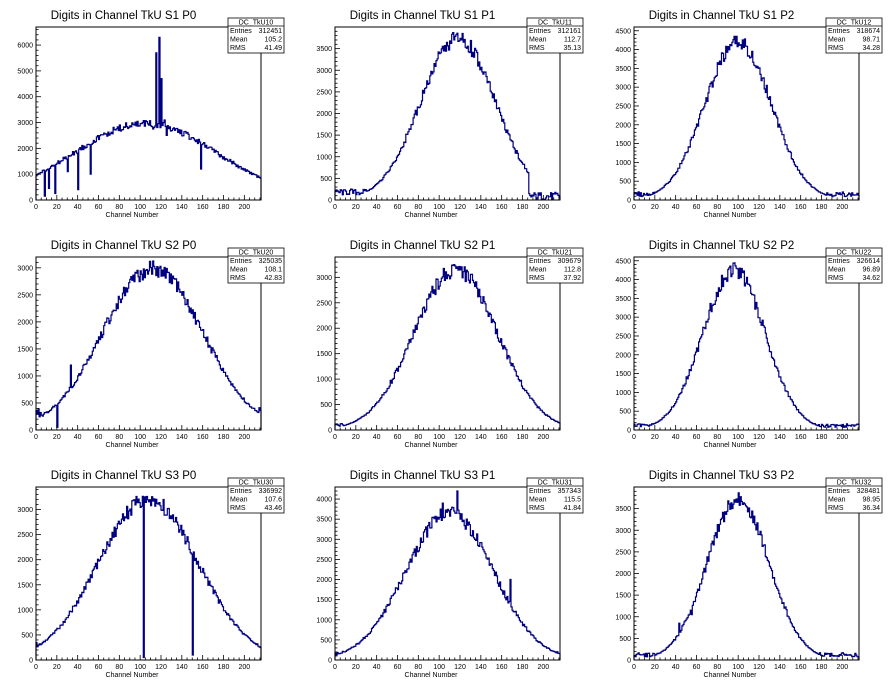  What do you see at coordinates (273, 40) in the screenshot?
I see `stats-value-mean: 105.2` at bounding box center [273, 40].